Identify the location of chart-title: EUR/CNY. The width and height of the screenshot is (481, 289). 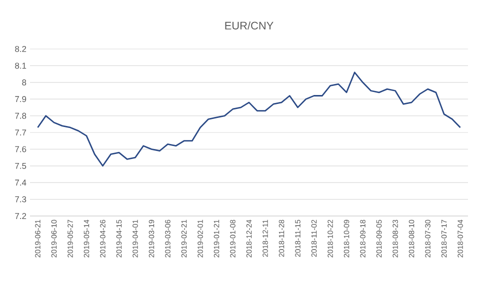
(249, 25).